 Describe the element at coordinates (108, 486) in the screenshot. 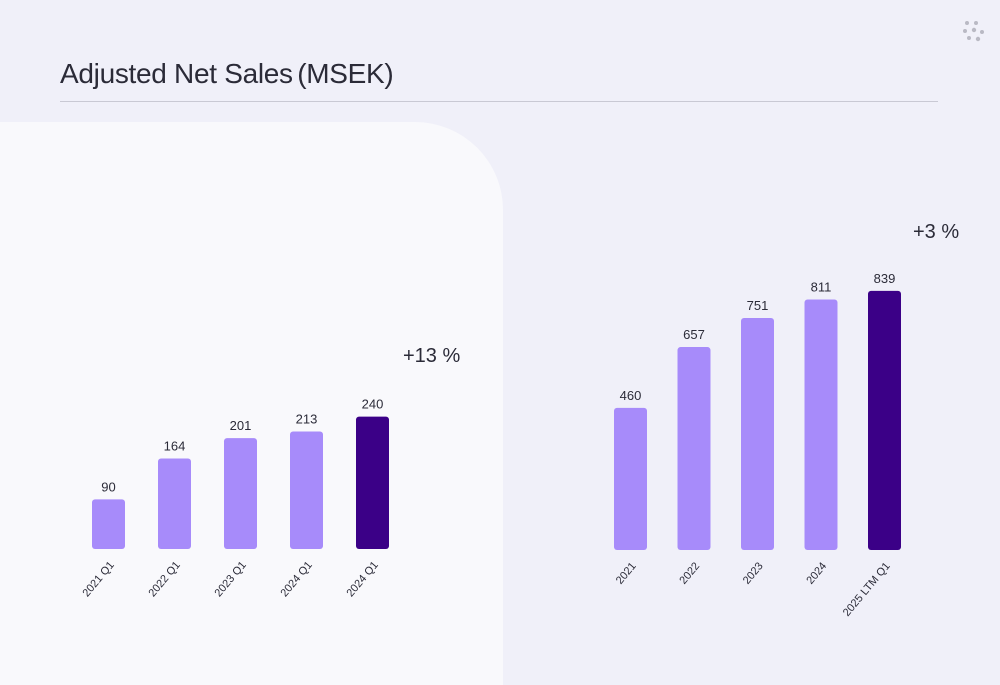

I see `quarterly-value-label-1: 90` at that location.